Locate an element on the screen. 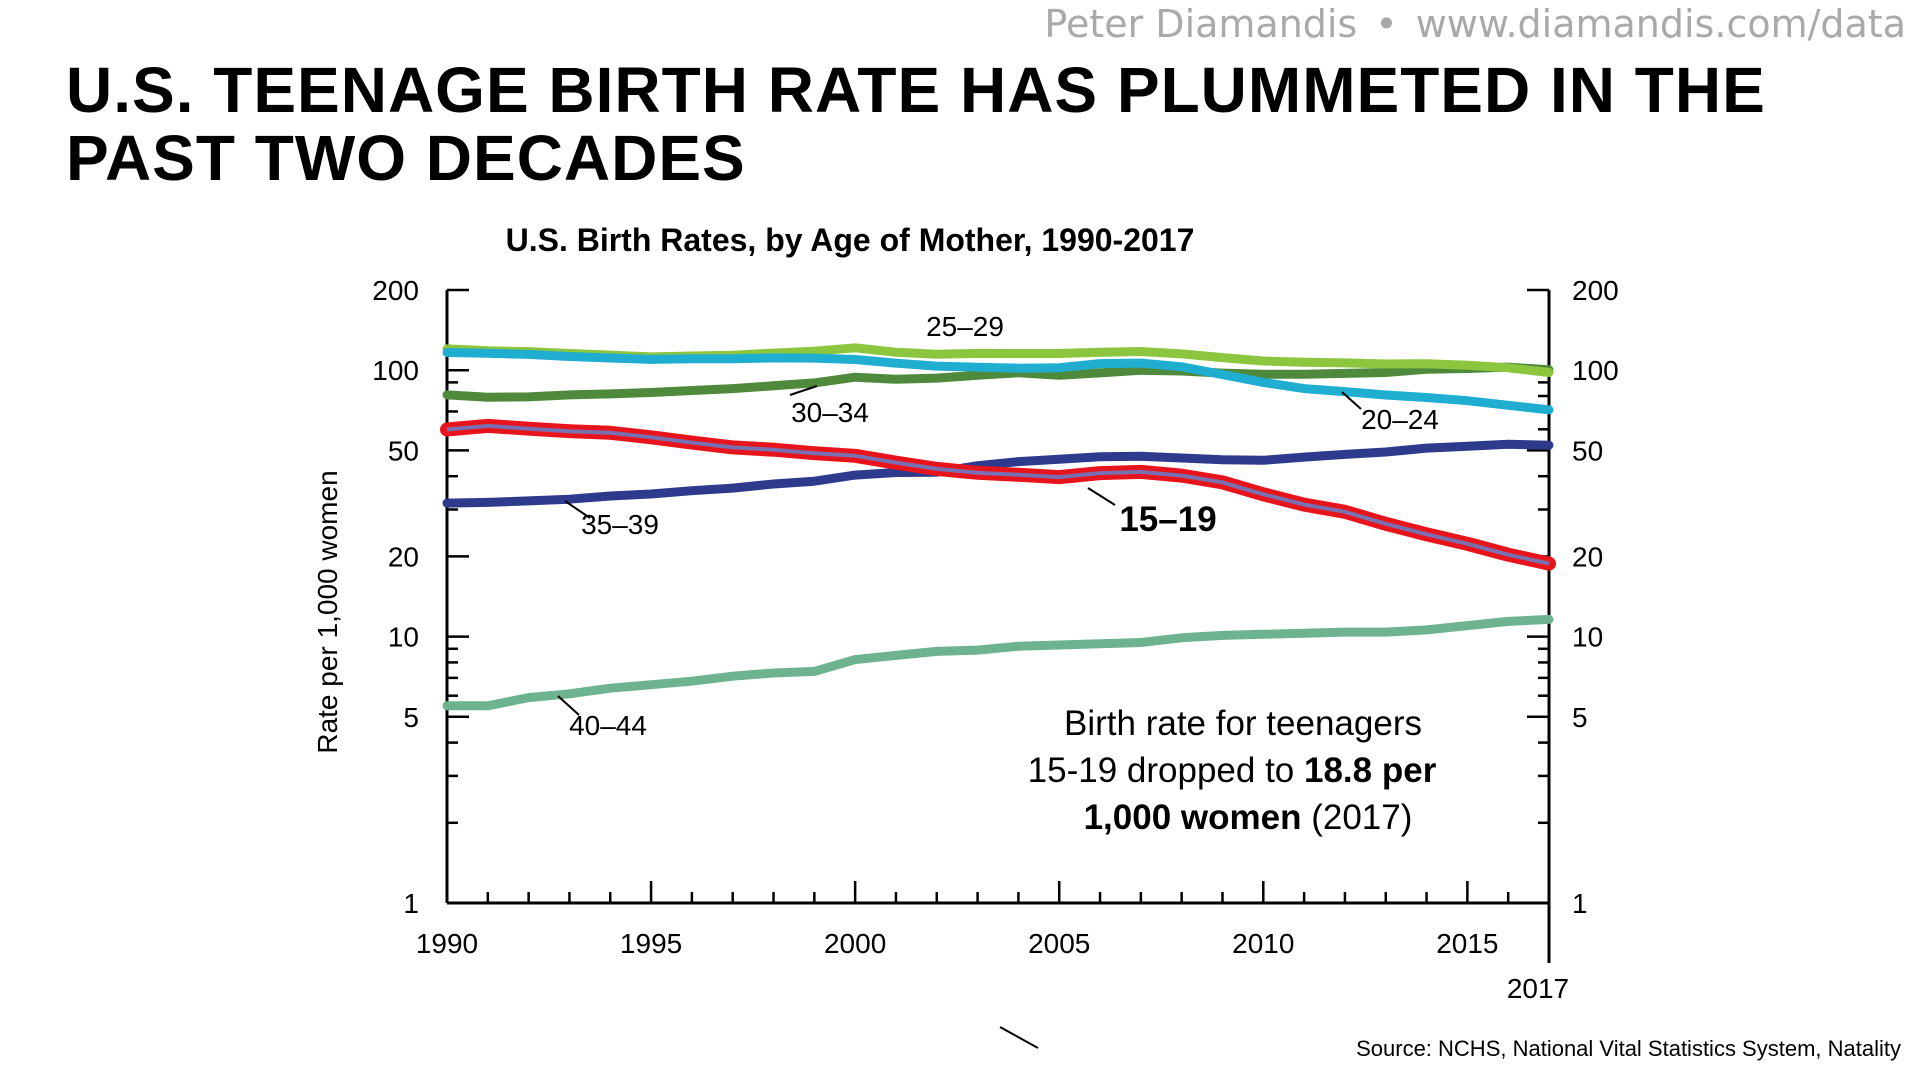  y-tick-label-left: 100 is located at coordinates (395, 370).